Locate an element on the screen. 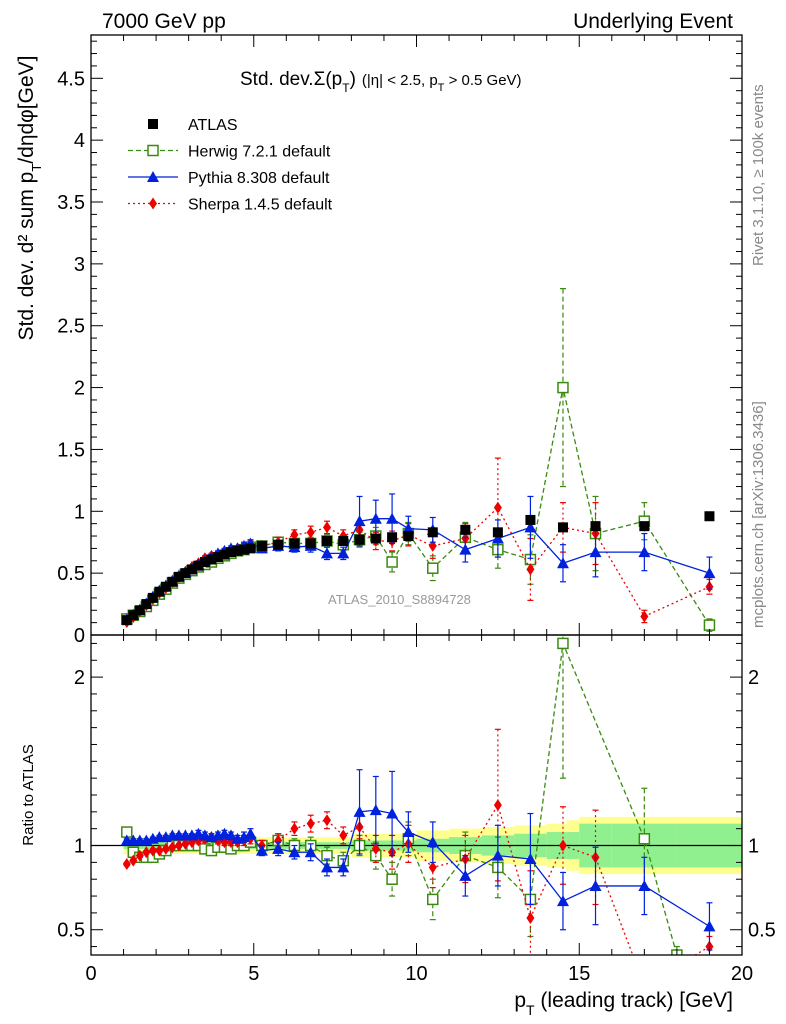  main-y-tick-label: 1.5 is located at coordinates (71, 450).